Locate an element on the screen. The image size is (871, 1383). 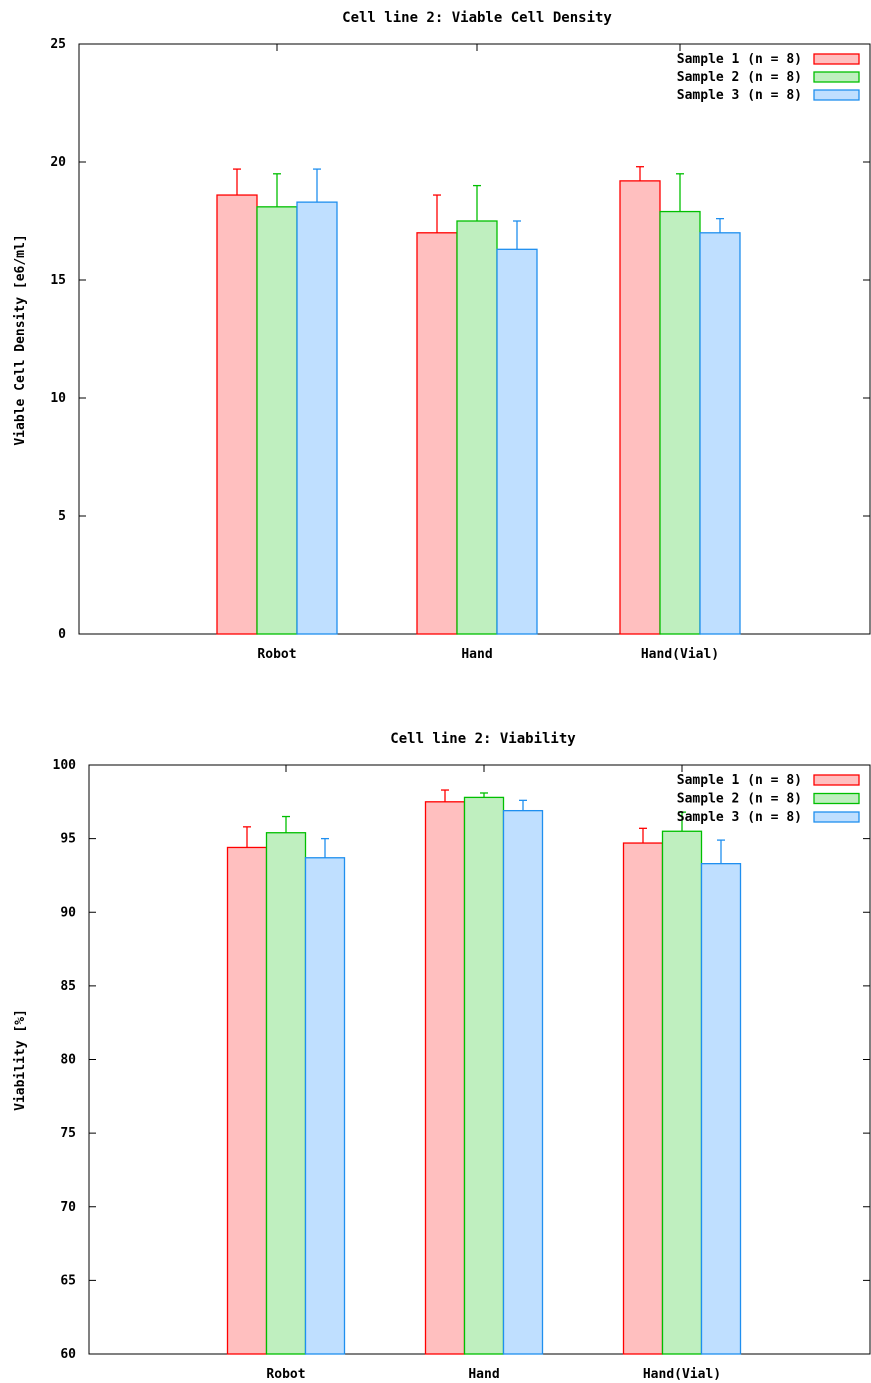
vcd-x-tick-label: Hand is located at coordinates (476, 654).